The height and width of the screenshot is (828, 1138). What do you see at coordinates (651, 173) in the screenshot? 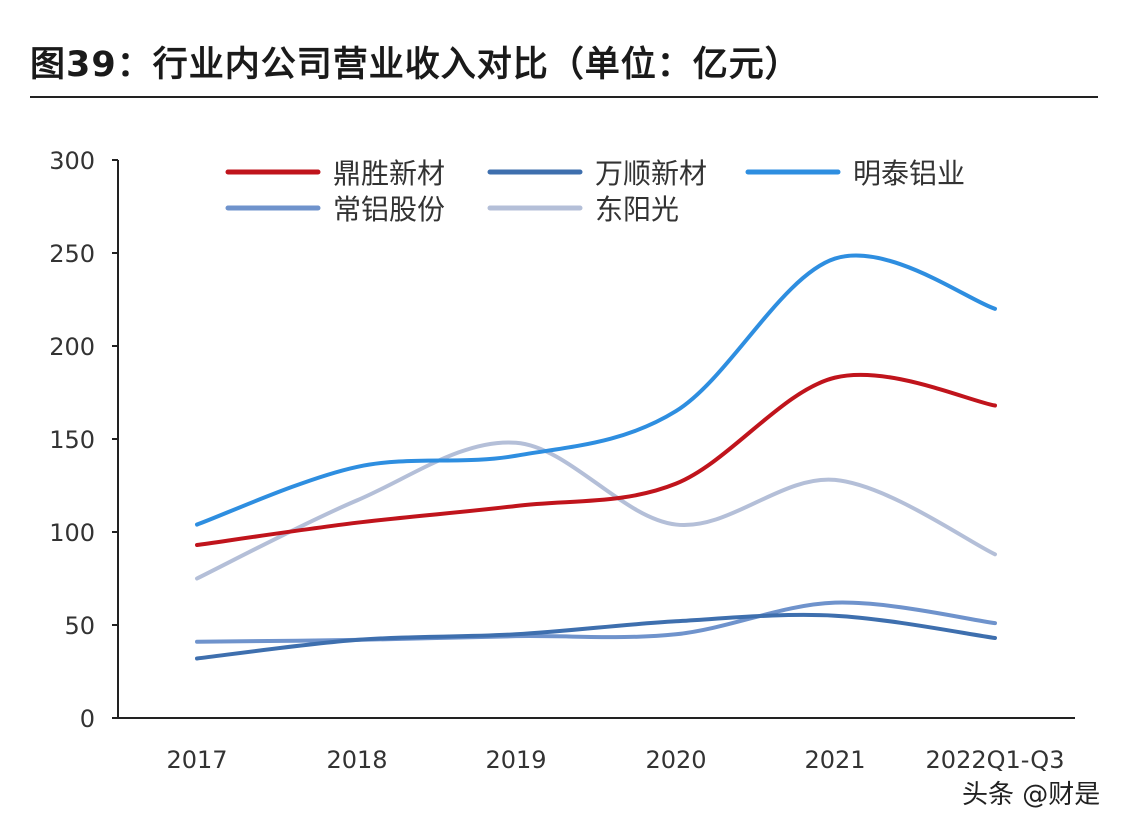
I see `legend-label: 万顺新材` at bounding box center [651, 173].